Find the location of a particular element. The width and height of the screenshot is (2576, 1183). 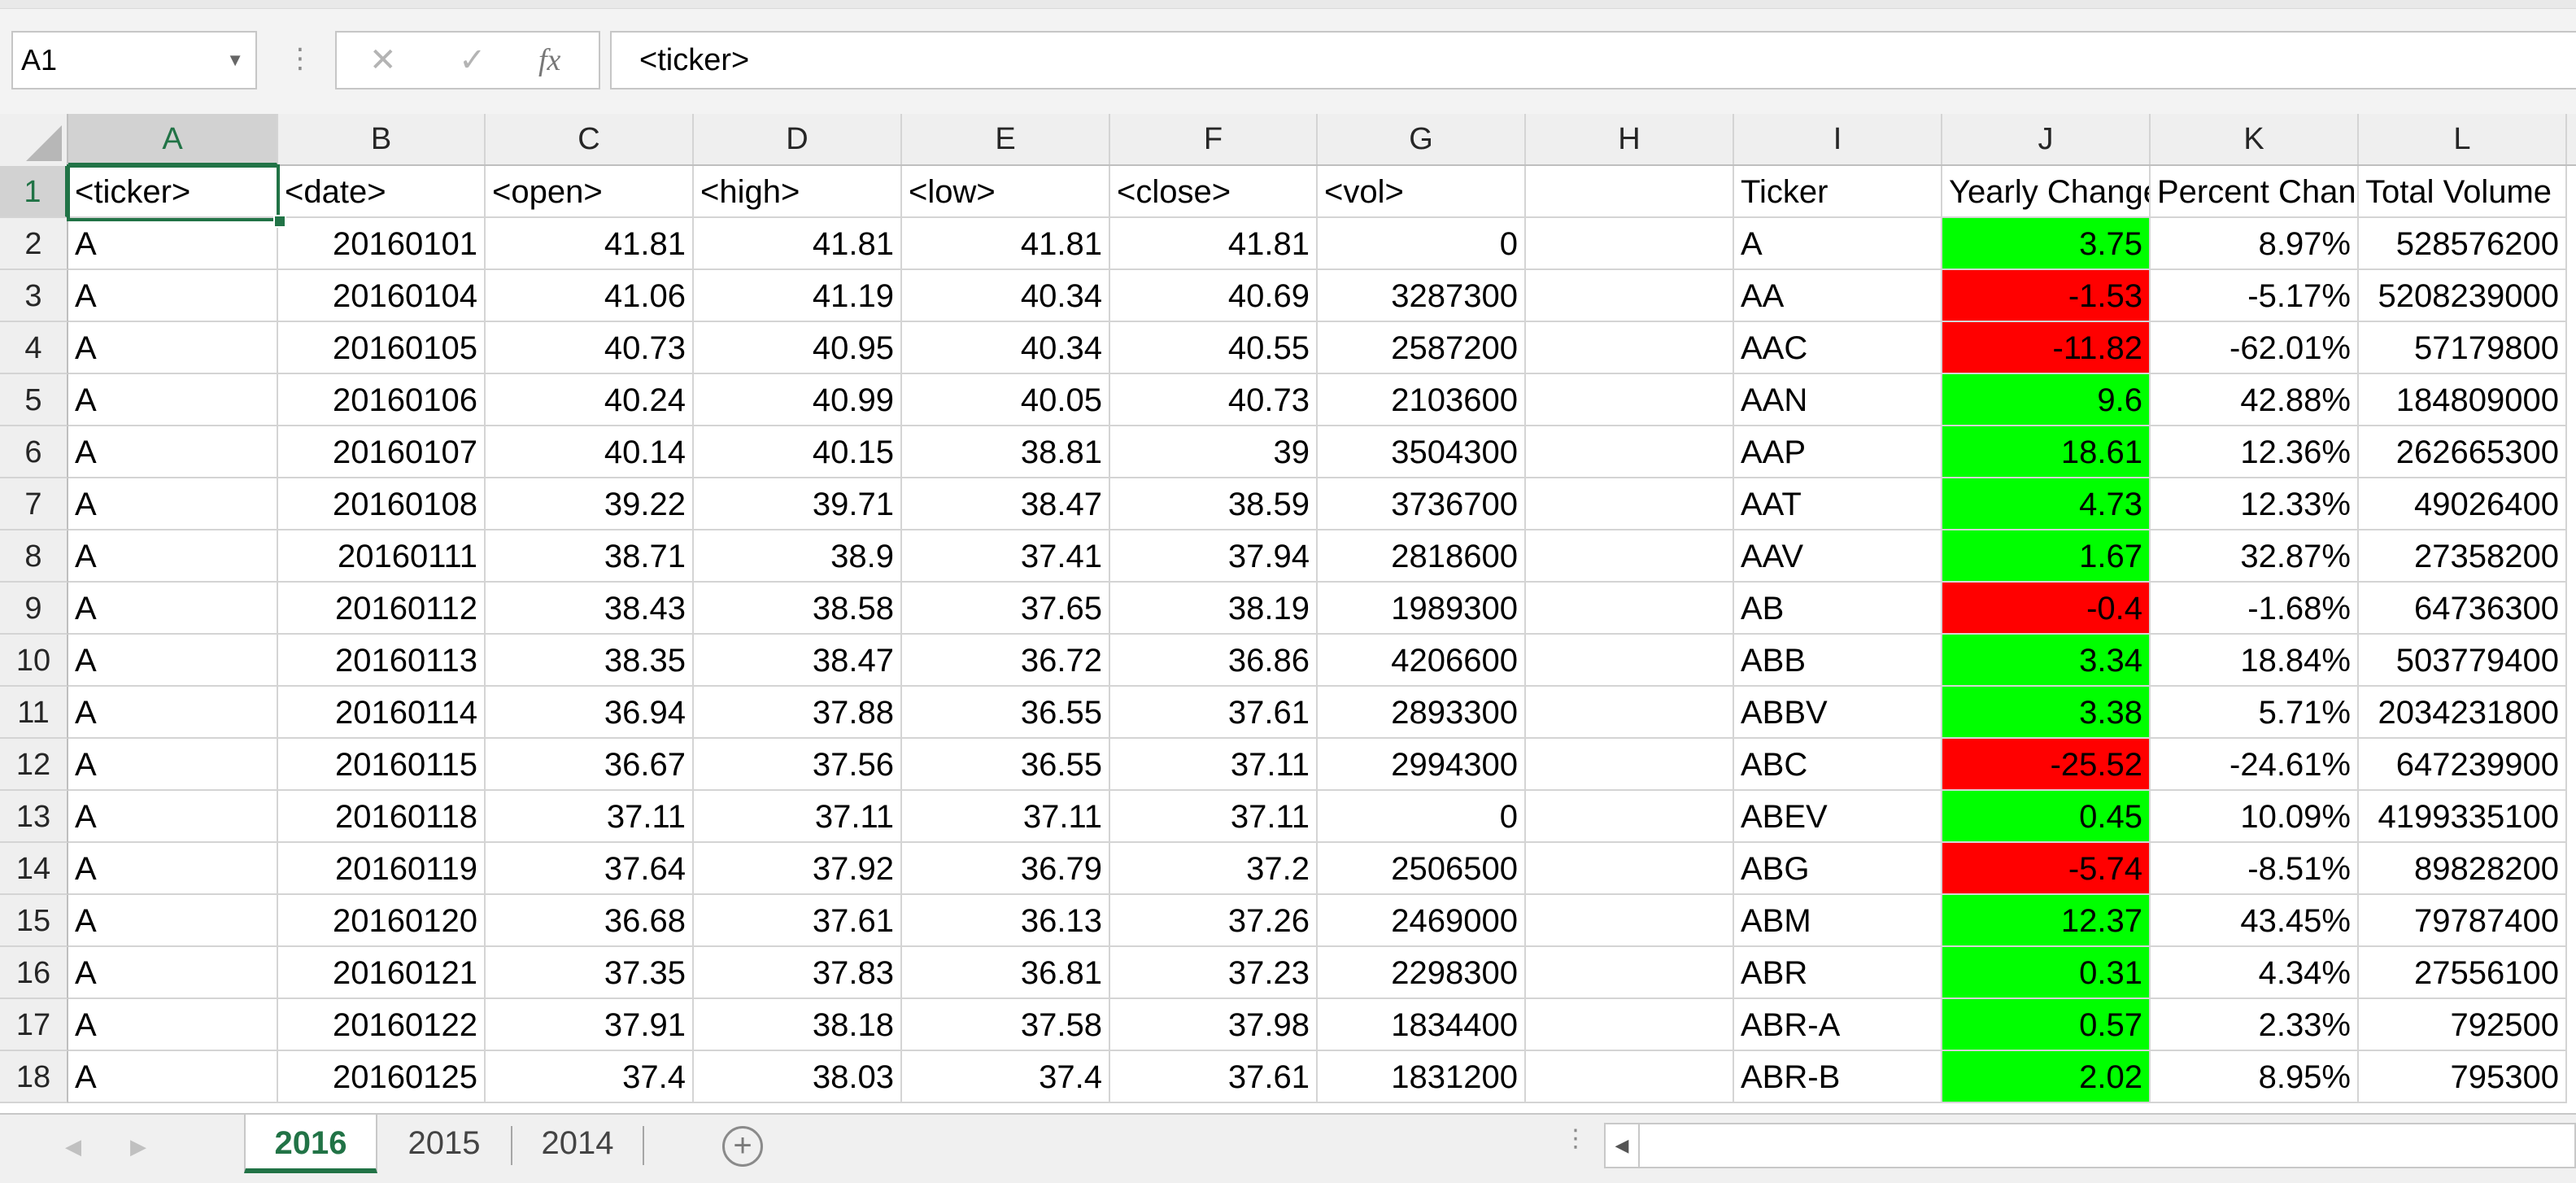

select-all-button is located at coordinates (34, 140).